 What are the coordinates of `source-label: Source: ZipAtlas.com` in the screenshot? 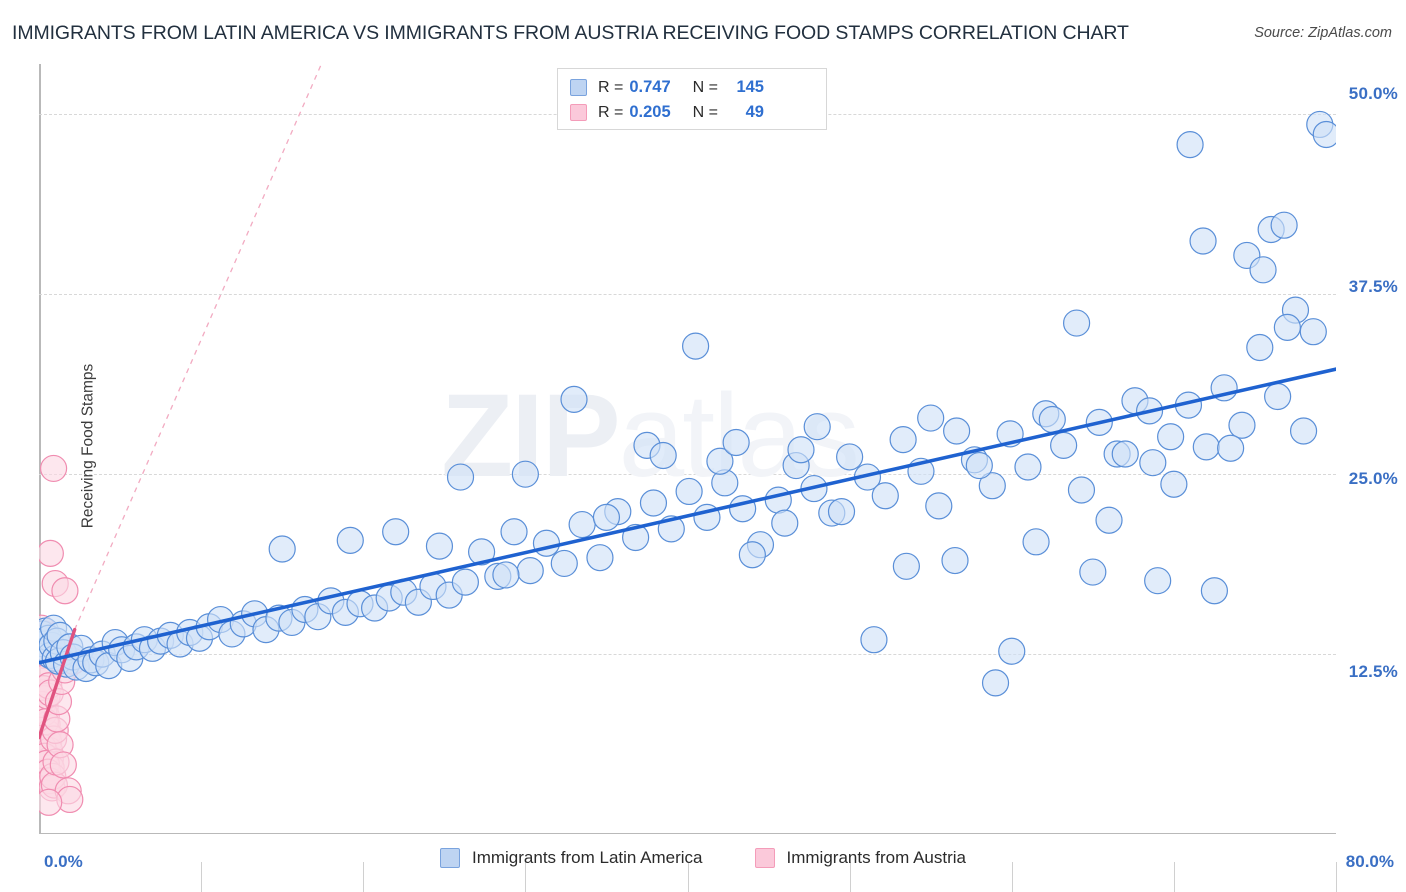 It's located at (1323, 33).